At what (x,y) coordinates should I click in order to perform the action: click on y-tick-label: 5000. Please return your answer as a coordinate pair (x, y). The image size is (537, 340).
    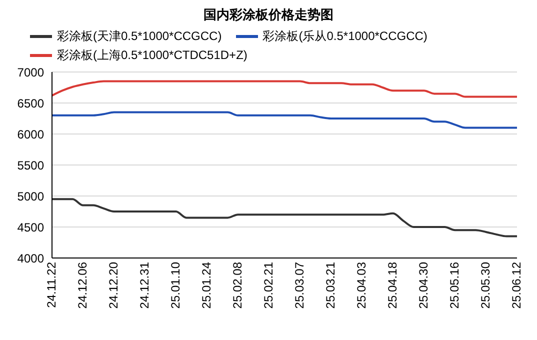
    Looking at the image, I should click on (30, 196).